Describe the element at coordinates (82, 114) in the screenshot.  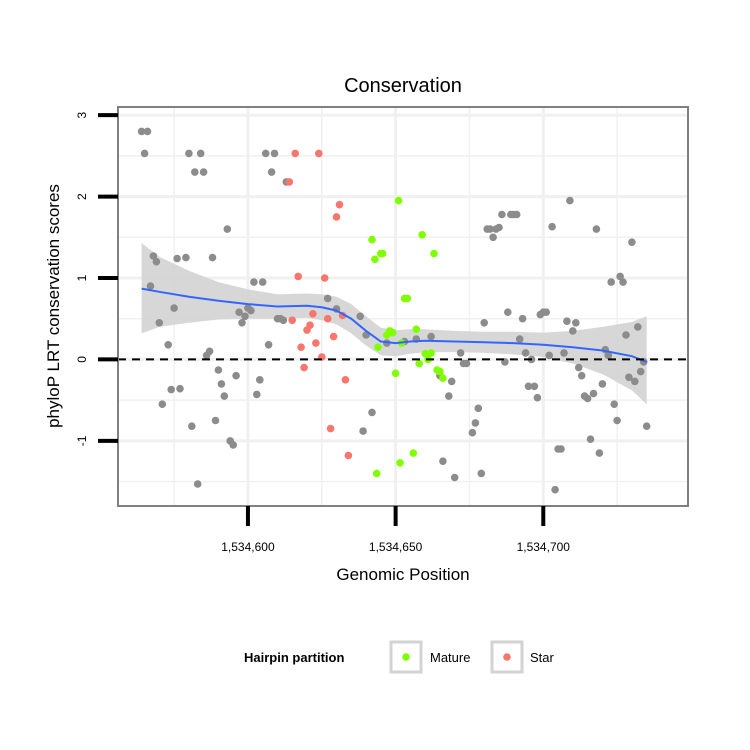
I see `y-tick-label: 3` at that location.